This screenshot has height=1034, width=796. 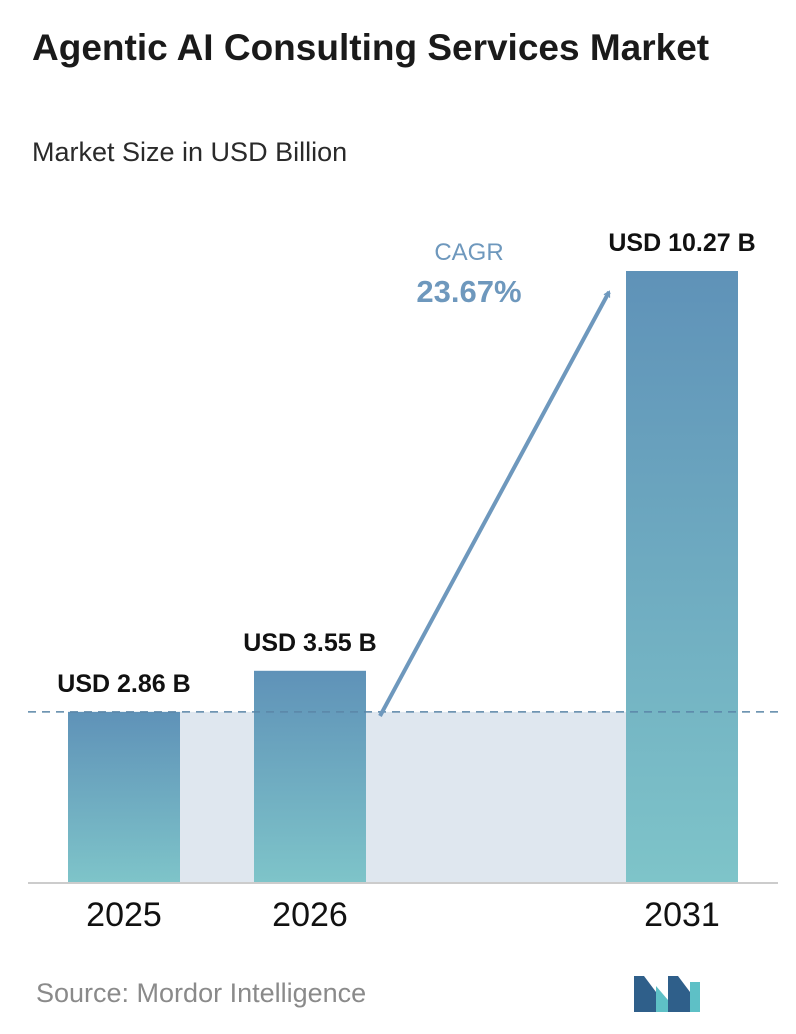 What do you see at coordinates (124, 796) in the screenshot?
I see `bar-2025` at bounding box center [124, 796].